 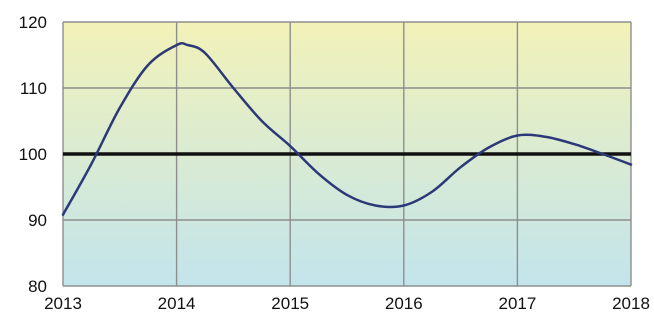 What do you see at coordinates (290, 303) in the screenshot?
I see `x-tick-label: 2015` at bounding box center [290, 303].